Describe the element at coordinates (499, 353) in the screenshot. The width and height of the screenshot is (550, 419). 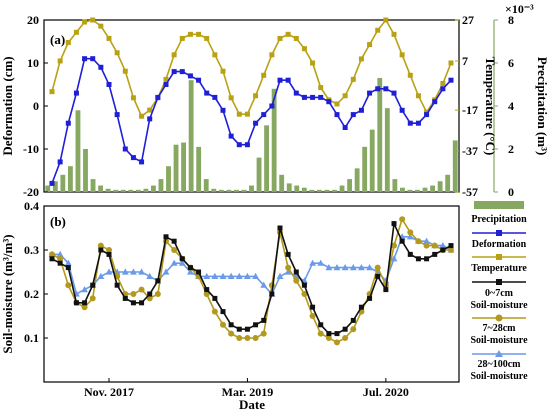
I see `legend-marker` at that location.